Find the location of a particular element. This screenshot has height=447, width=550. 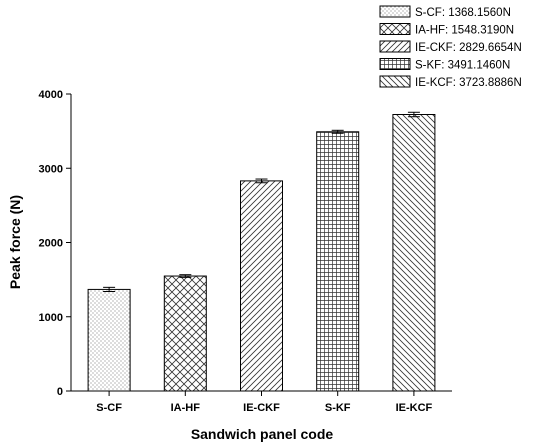

y-tick-label: 2000 is located at coordinates (51, 244).